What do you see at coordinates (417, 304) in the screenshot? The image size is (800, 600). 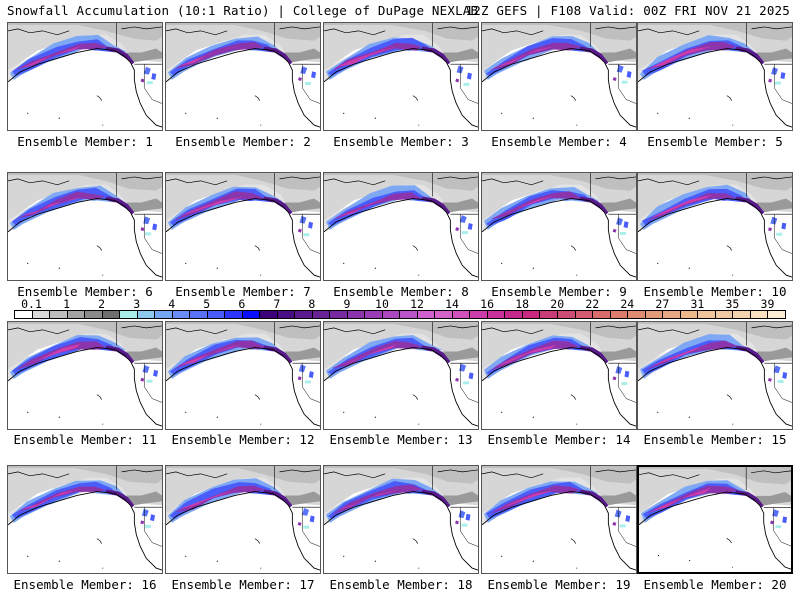 I see `colorbar-tick-label: 12` at bounding box center [417, 304].